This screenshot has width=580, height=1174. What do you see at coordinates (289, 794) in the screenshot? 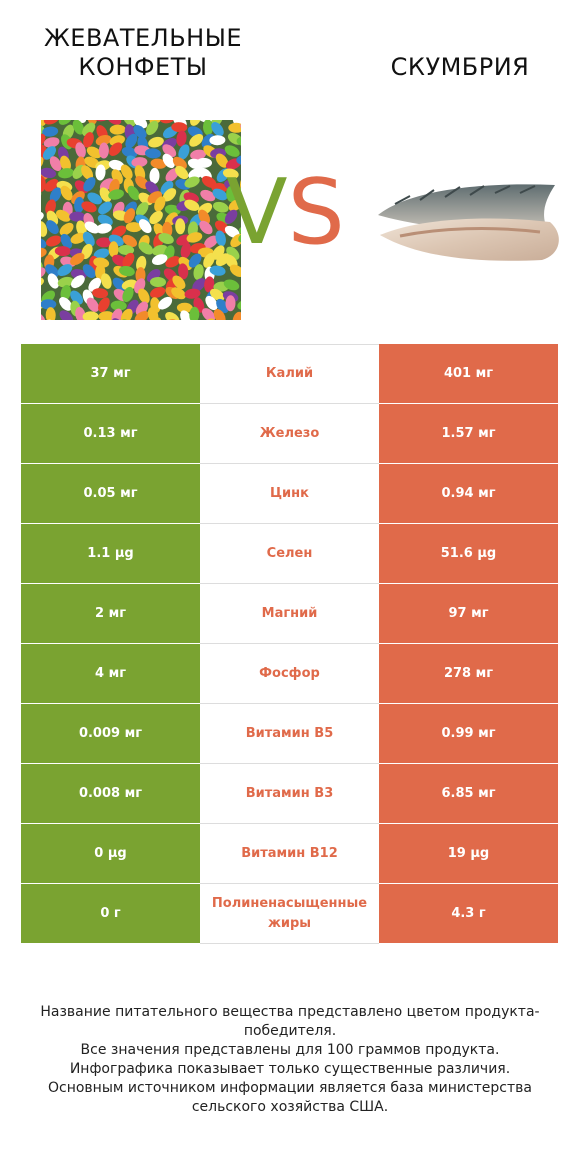
I see `table-row: 0.008 мг Витамин B3 6.85 мг` at bounding box center [289, 794].